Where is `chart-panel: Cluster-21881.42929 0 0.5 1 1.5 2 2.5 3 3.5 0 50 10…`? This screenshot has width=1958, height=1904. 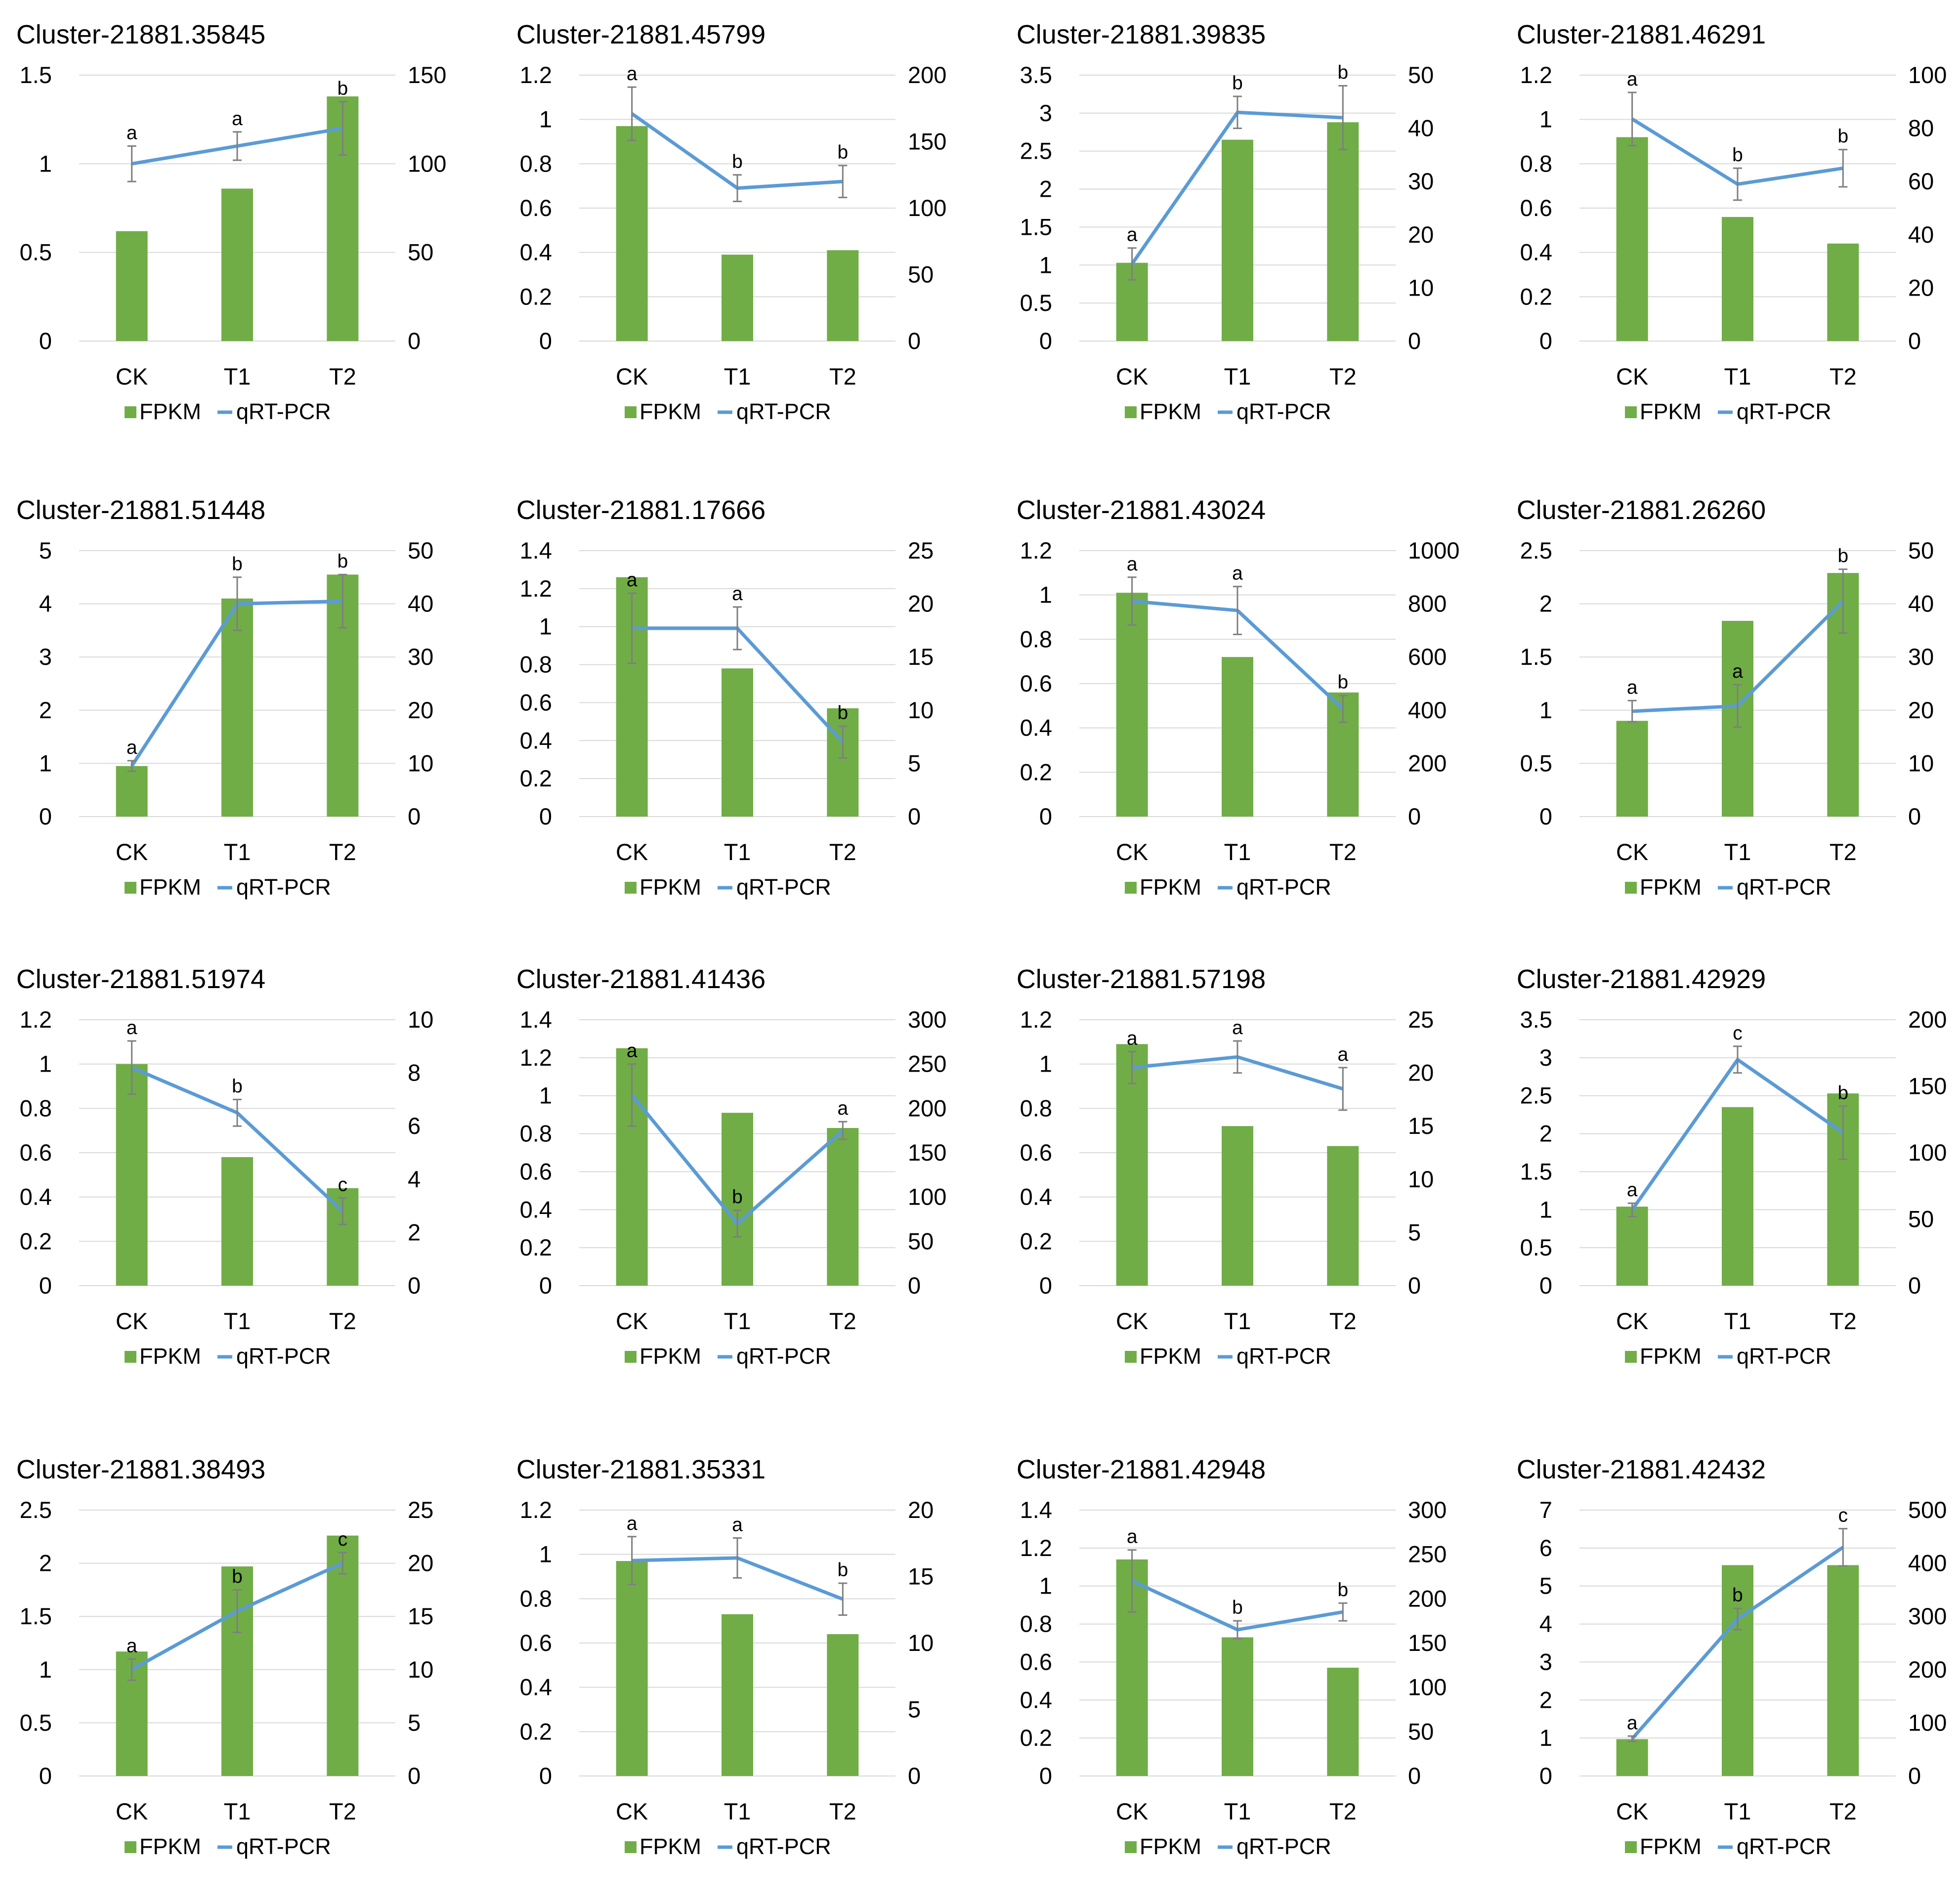
chart-panel: Cluster-21881.42929 0 0.5 1 1.5 2 2.5 3 3.5 0 50 10… is located at coordinates (1729, 1179).